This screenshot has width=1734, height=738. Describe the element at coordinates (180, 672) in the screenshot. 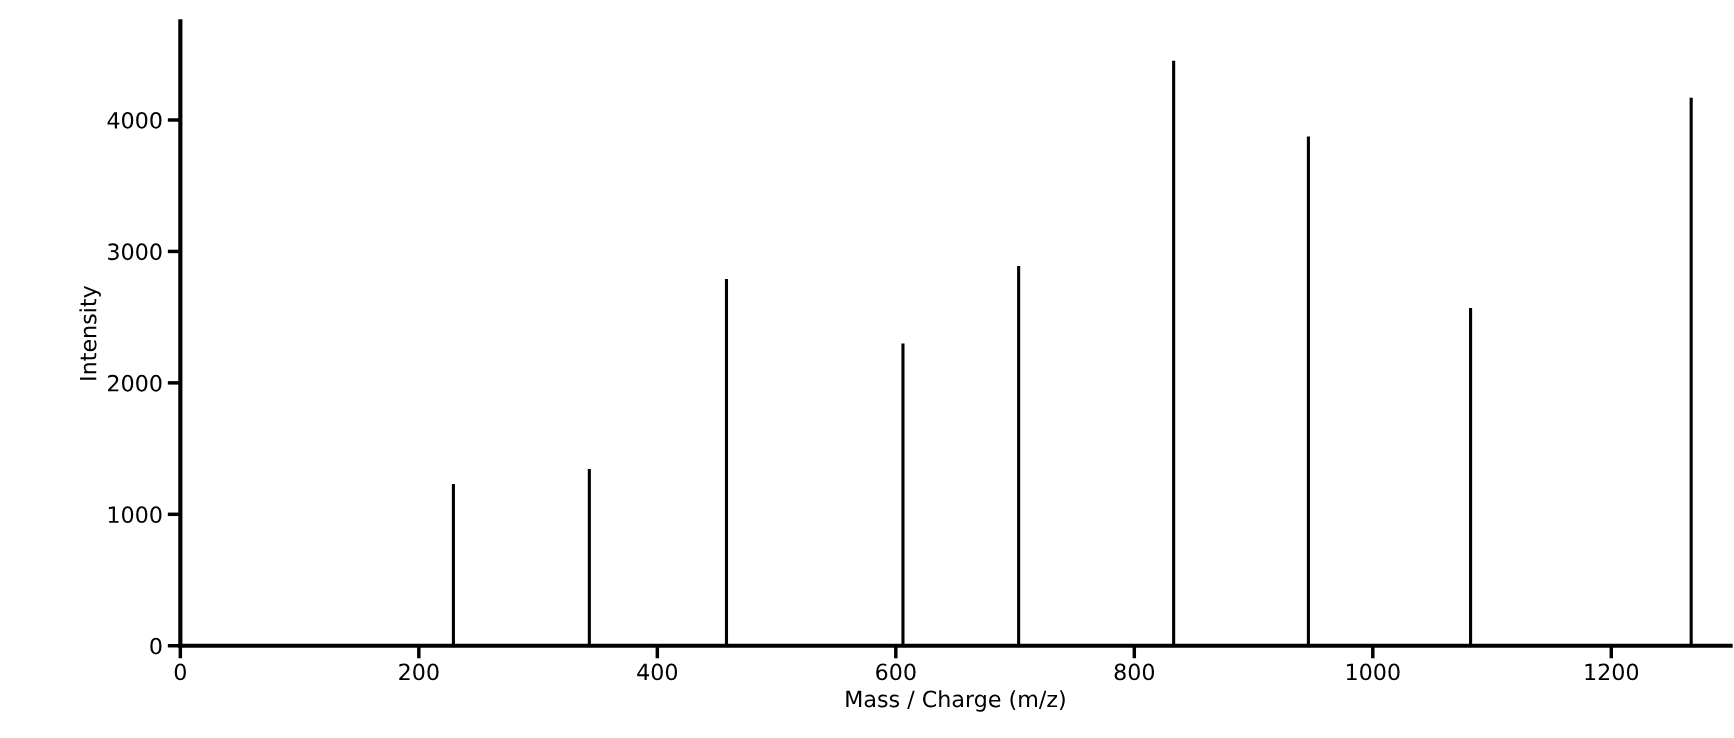

I see `x-tick-label: 0` at that location.